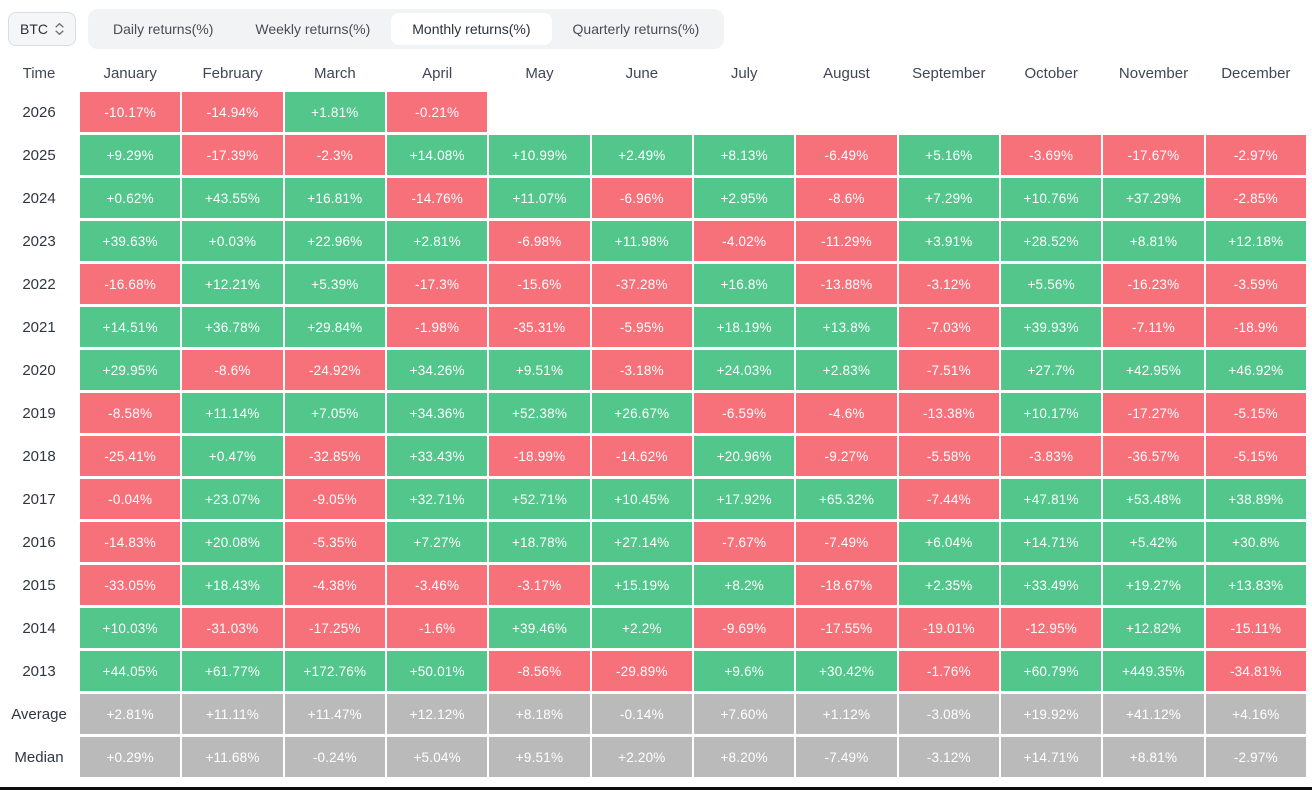 Image resolution: width=1312 pixels, height=790 pixels. Describe the element at coordinates (656, 788) in the screenshot. I see `bottom-edge-divider` at that location.